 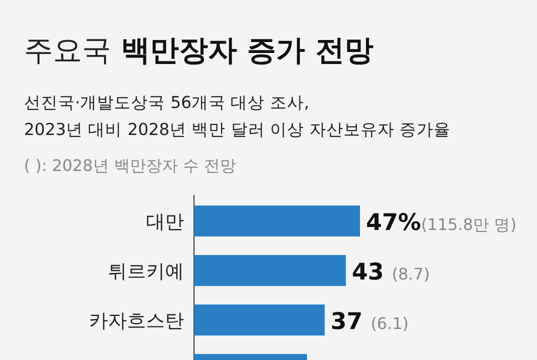 What do you see at coordinates (369, 322) in the screenshot?
I see `data-label: 37 (6.1)` at bounding box center [369, 322].